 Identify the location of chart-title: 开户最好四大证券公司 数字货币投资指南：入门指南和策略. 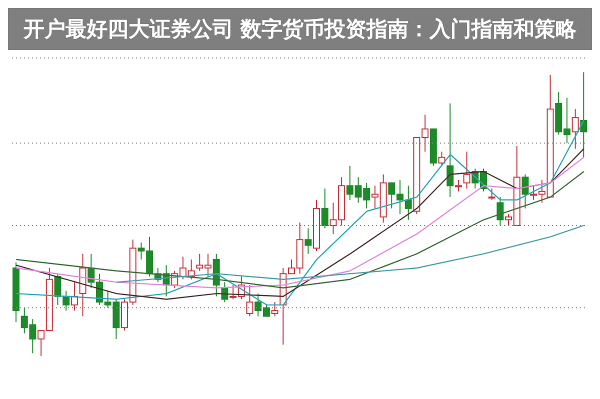
(300, 29).